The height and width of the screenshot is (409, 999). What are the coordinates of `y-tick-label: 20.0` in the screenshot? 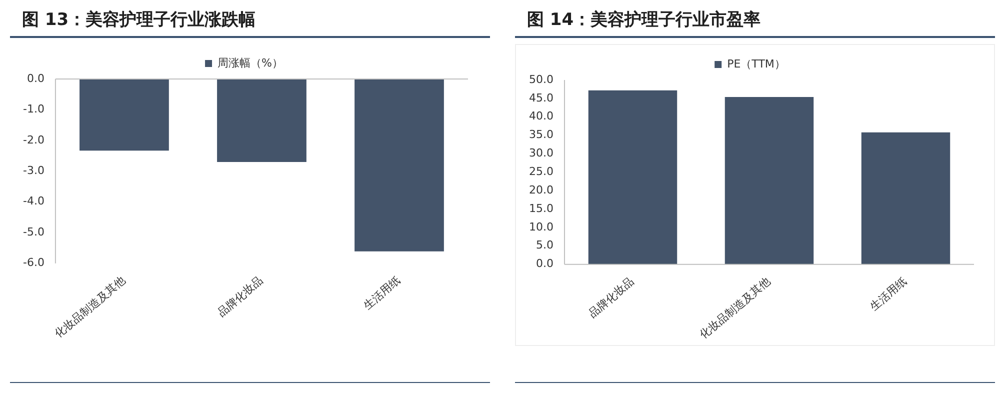 It's located at (541, 189).